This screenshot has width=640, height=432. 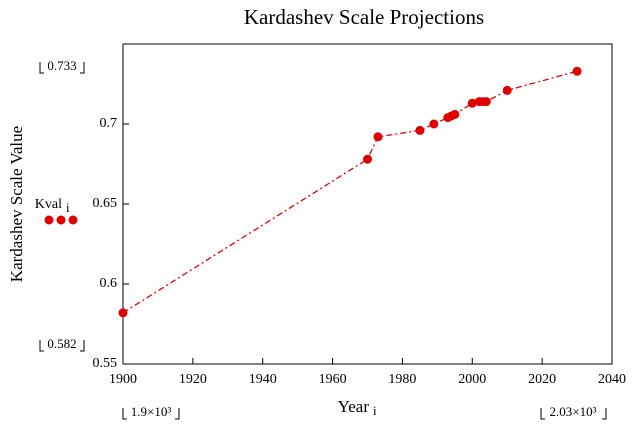 What do you see at coordinates (109, 283) in the screenshot?
I see `y-tick-label: 0.6` at bounding box center [109, 283].